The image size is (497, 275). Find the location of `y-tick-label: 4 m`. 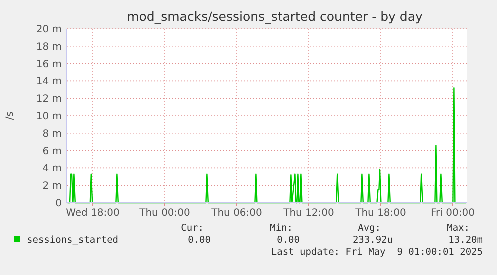

y-tick-label: 4 m is located at coordinates (52, 169).